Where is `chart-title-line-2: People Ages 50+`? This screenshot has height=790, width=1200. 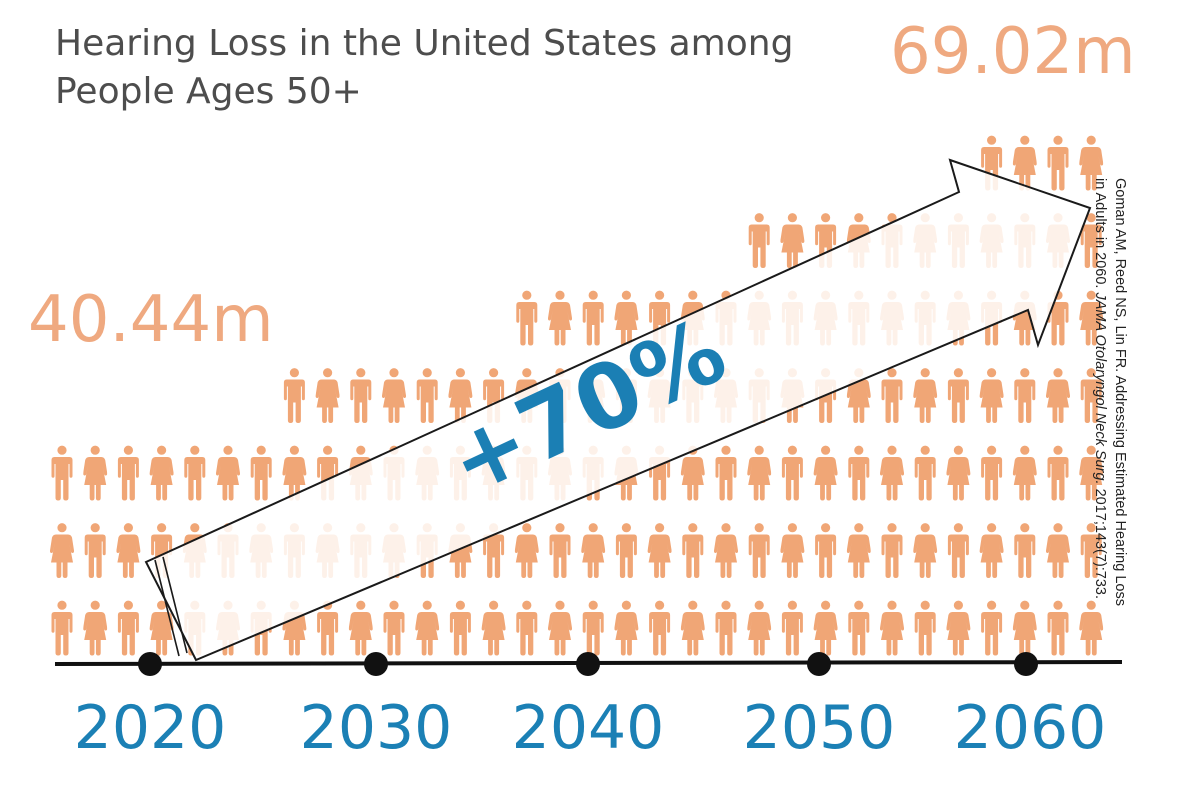 chart-title-line-2: People Ages 50+ is located at coordinates (208, 91).